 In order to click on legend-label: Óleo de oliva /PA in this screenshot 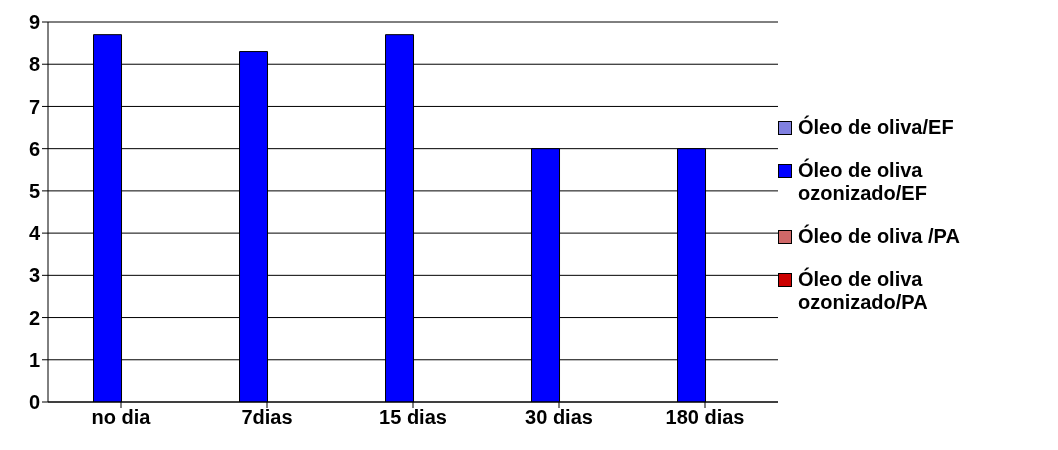, I will do `click(879, 236)`.